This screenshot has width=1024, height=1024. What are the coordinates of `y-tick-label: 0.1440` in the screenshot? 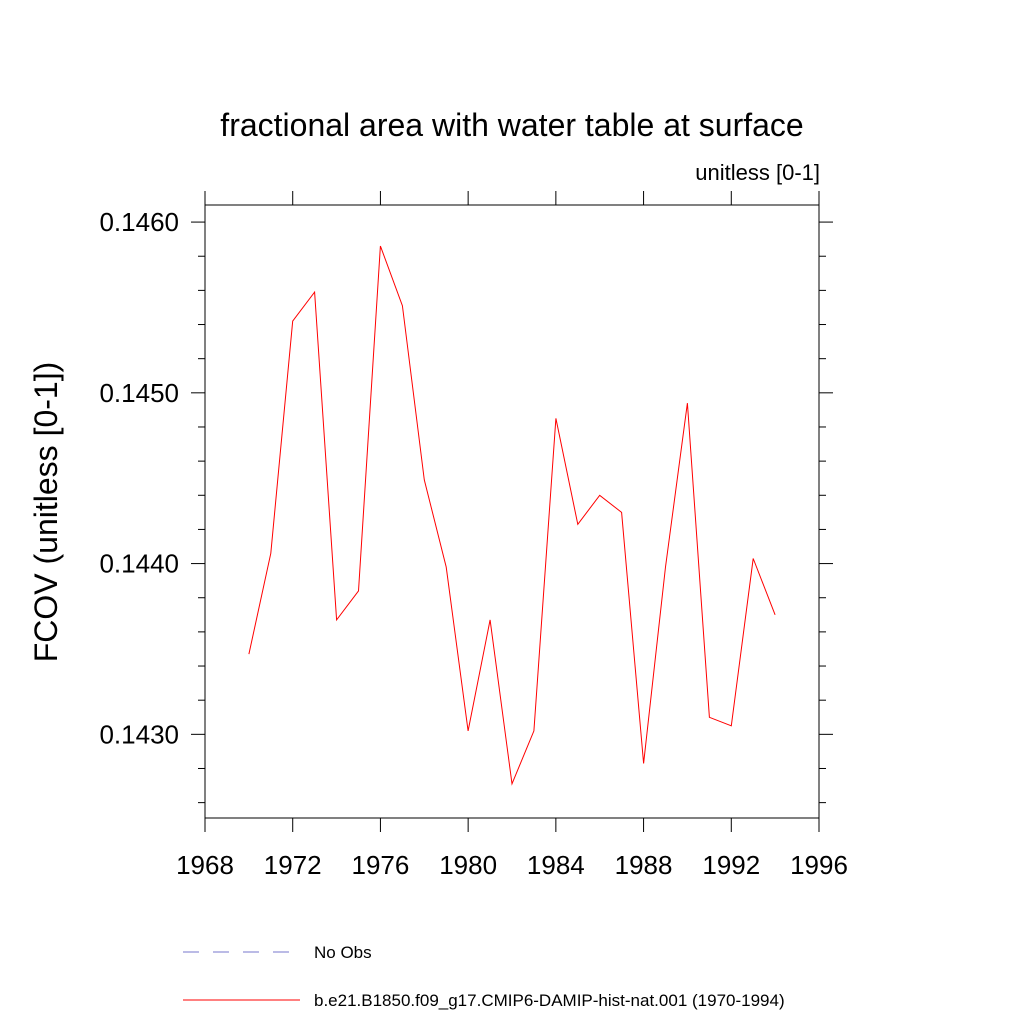 It's located at (139, 564).